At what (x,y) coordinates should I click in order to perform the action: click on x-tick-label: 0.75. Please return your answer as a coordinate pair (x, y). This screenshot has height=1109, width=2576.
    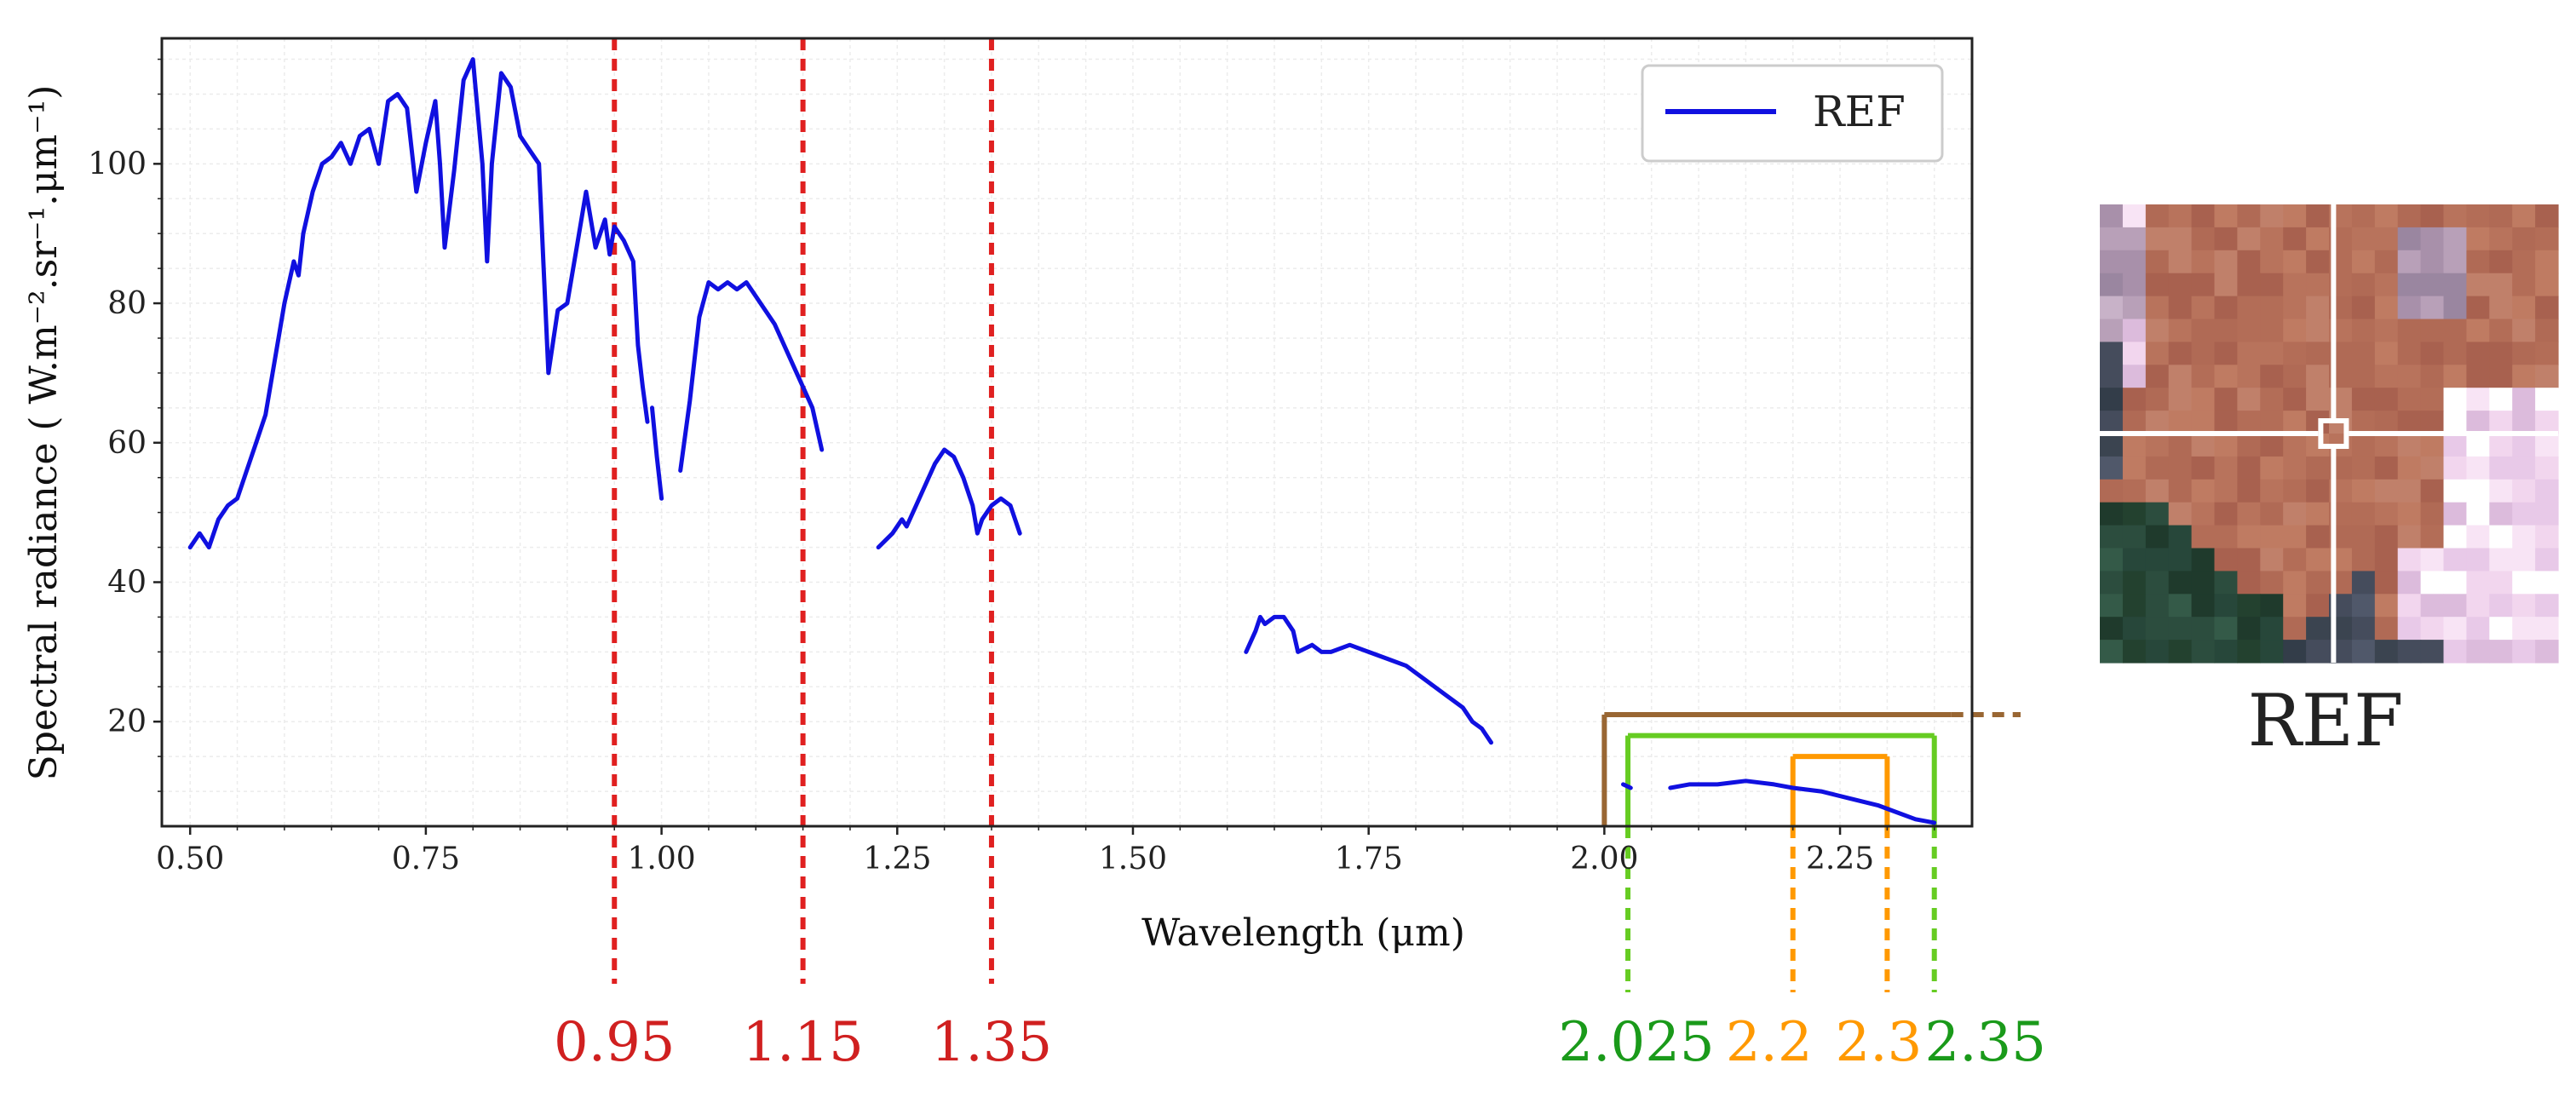
    Looking at the image, I should click on (426, 859).